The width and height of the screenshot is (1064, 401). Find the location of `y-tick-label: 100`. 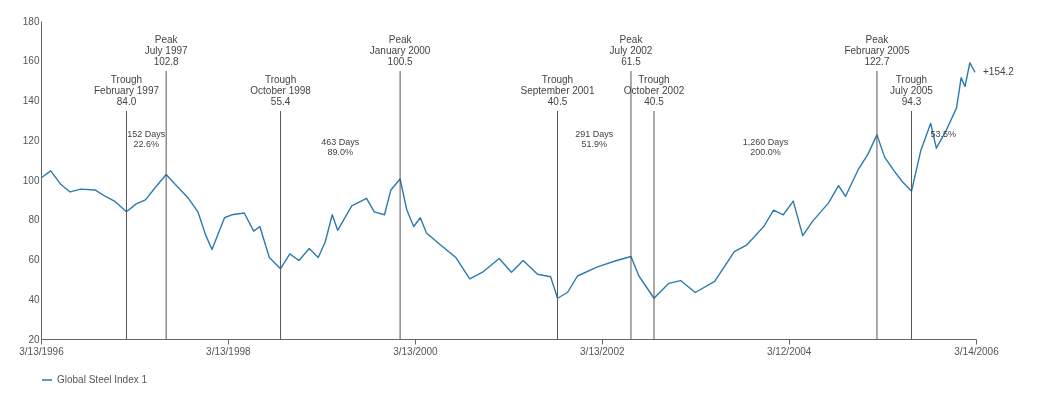

y-tick-label: 100 is located at coordinates (31, 180).